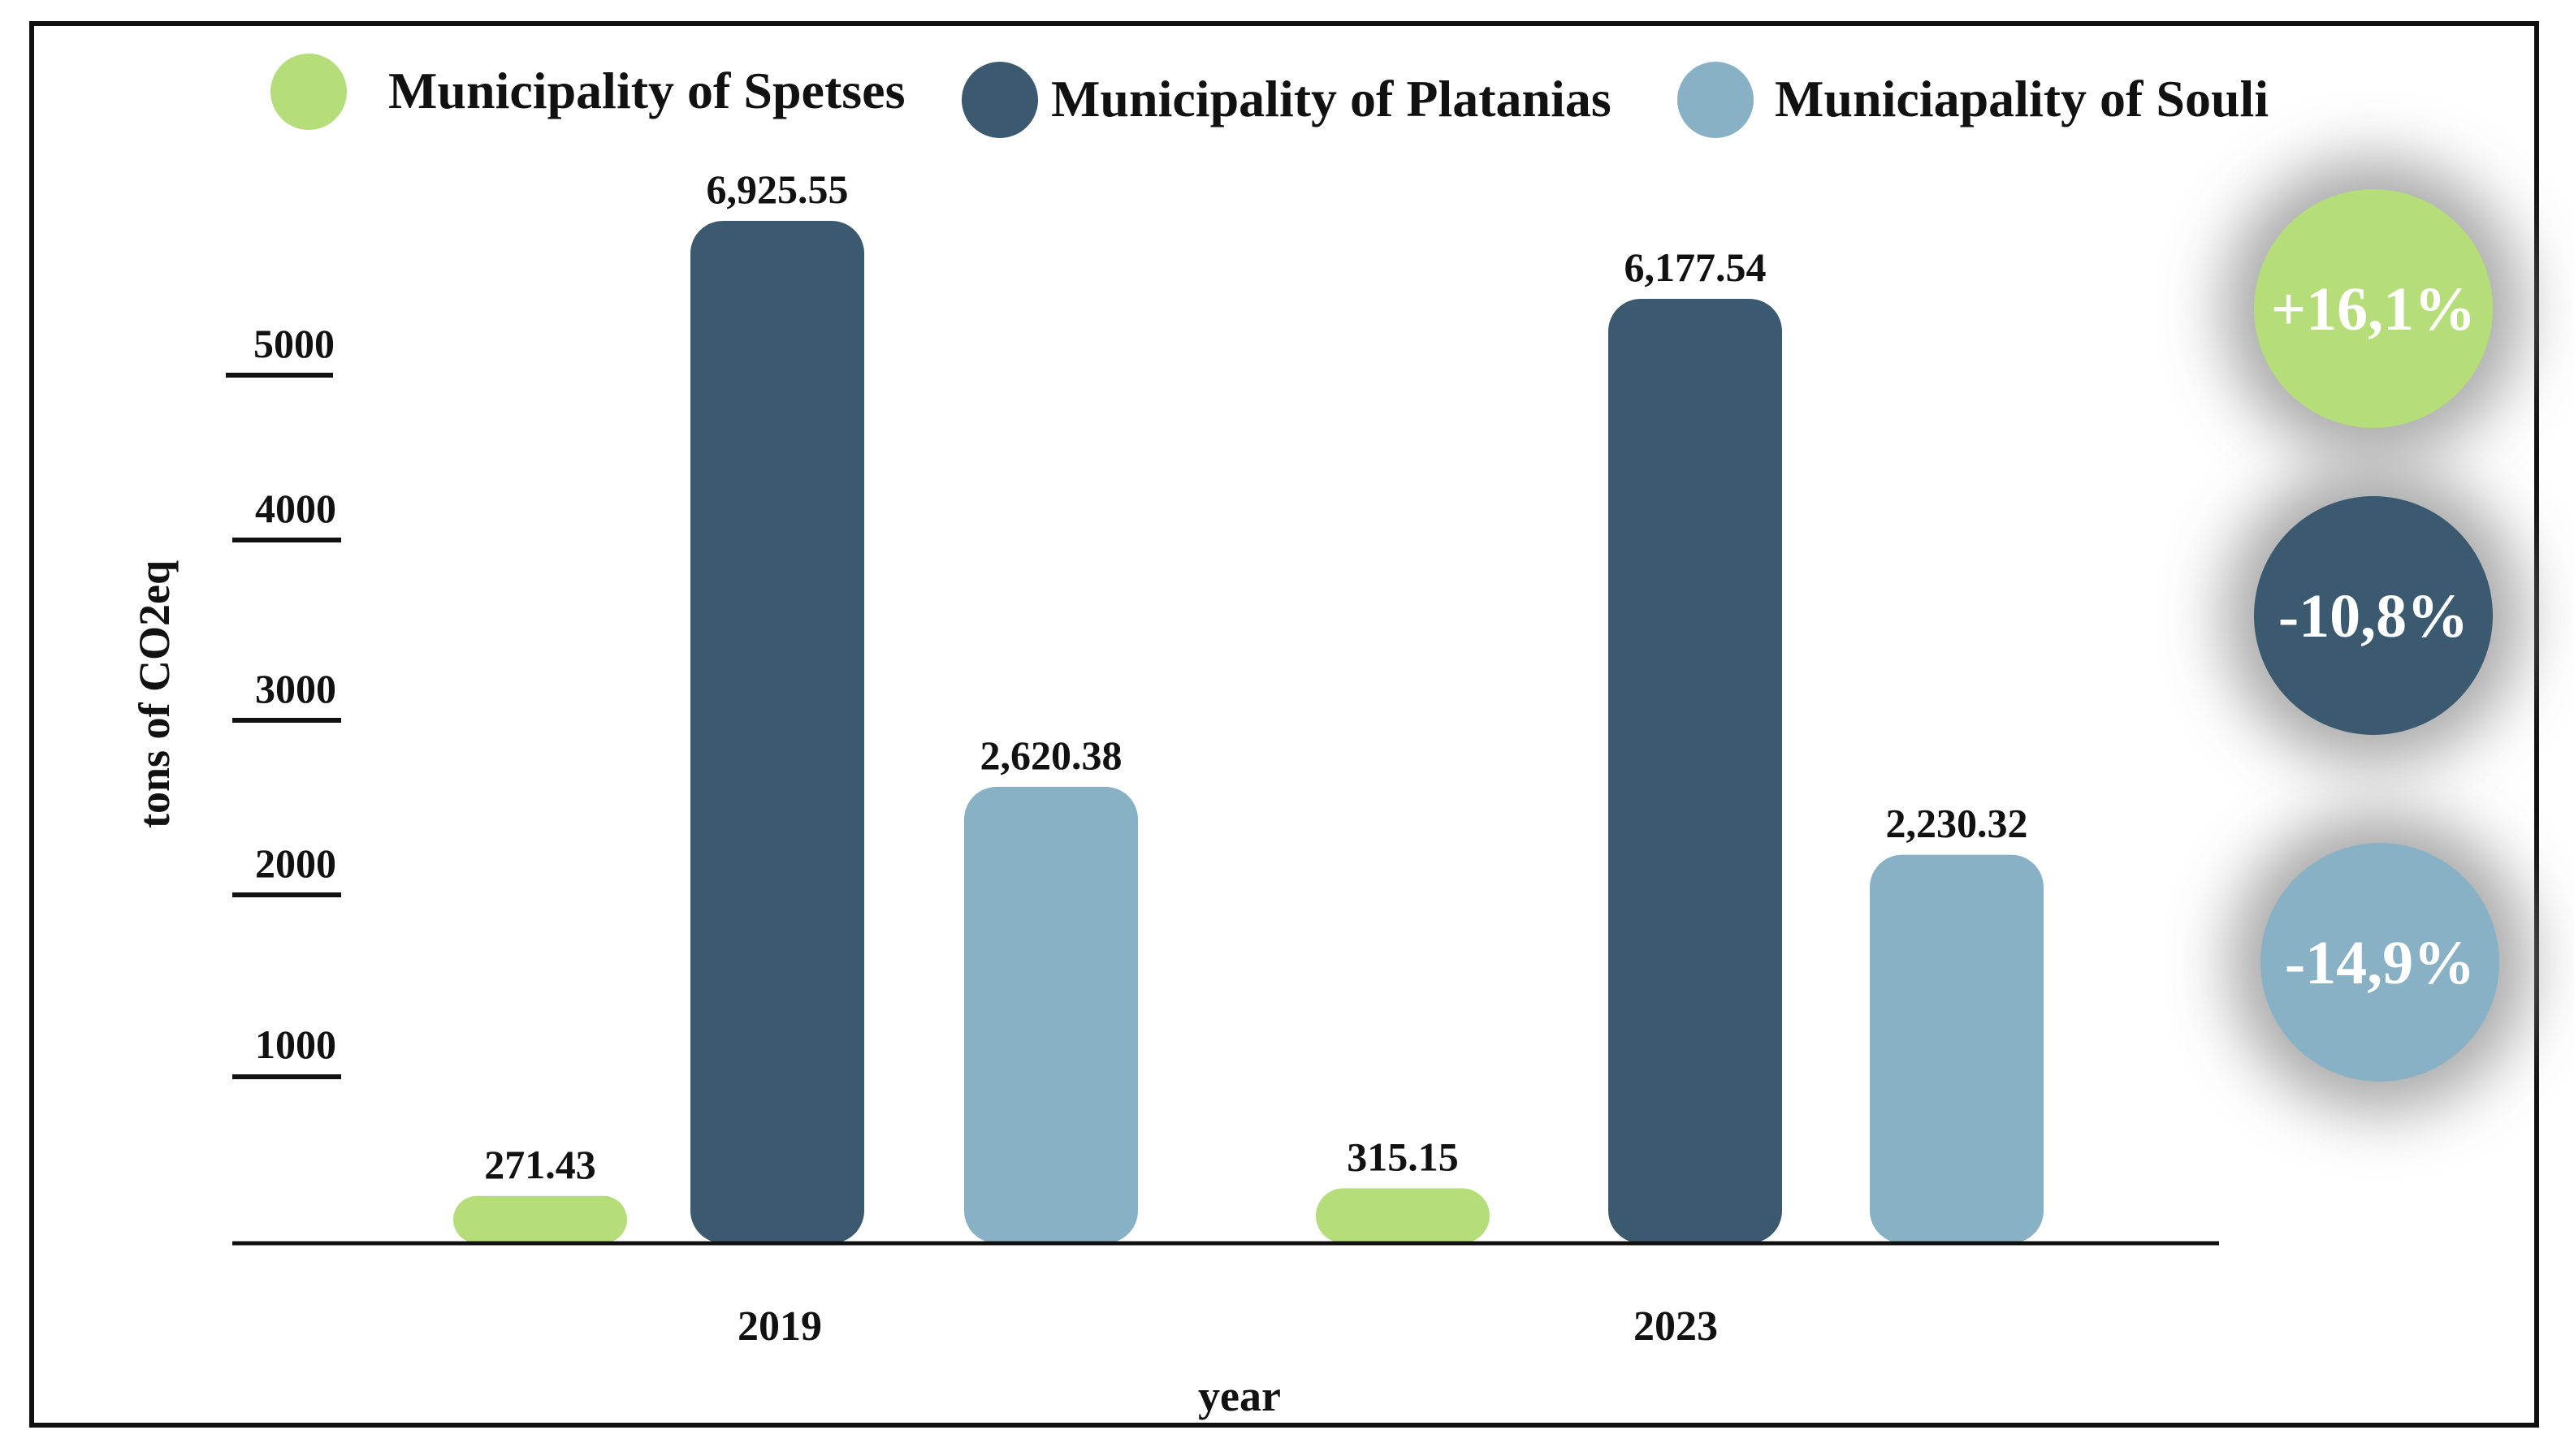  Describe the element at coordinates (308, 92) in the screenshot. I see `legend-swatch-spetses` at that location.